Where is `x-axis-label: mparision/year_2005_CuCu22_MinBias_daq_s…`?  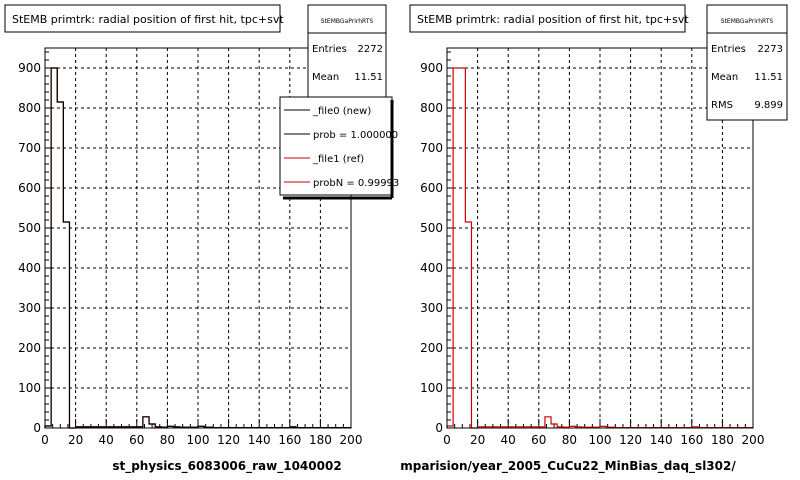 x-axis-label: mparision/year_2005_CuCu22_MinBias_daq_s… is located at coordinates (568, 466).